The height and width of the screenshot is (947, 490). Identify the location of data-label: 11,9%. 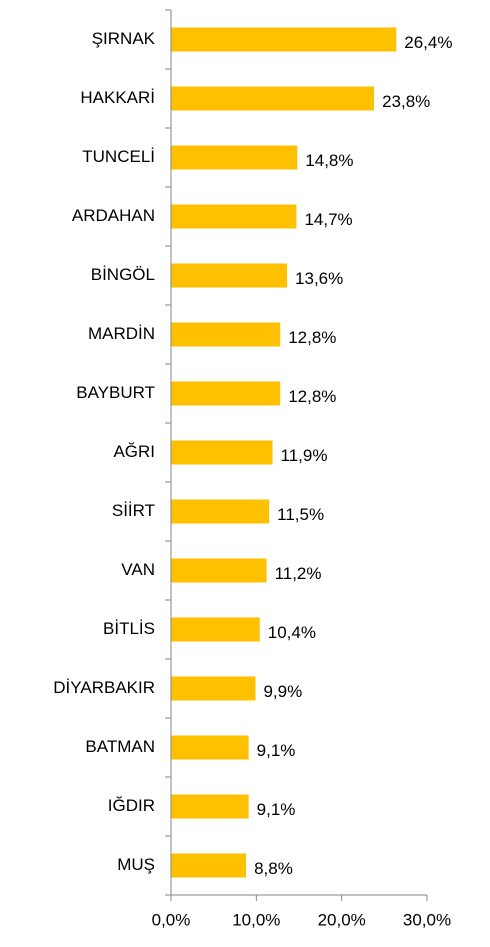
(304, 455).